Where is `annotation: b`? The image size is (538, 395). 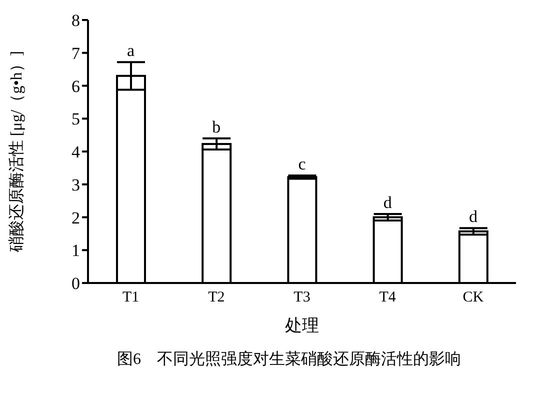
annotation: b is located at coordinates (216, 126).